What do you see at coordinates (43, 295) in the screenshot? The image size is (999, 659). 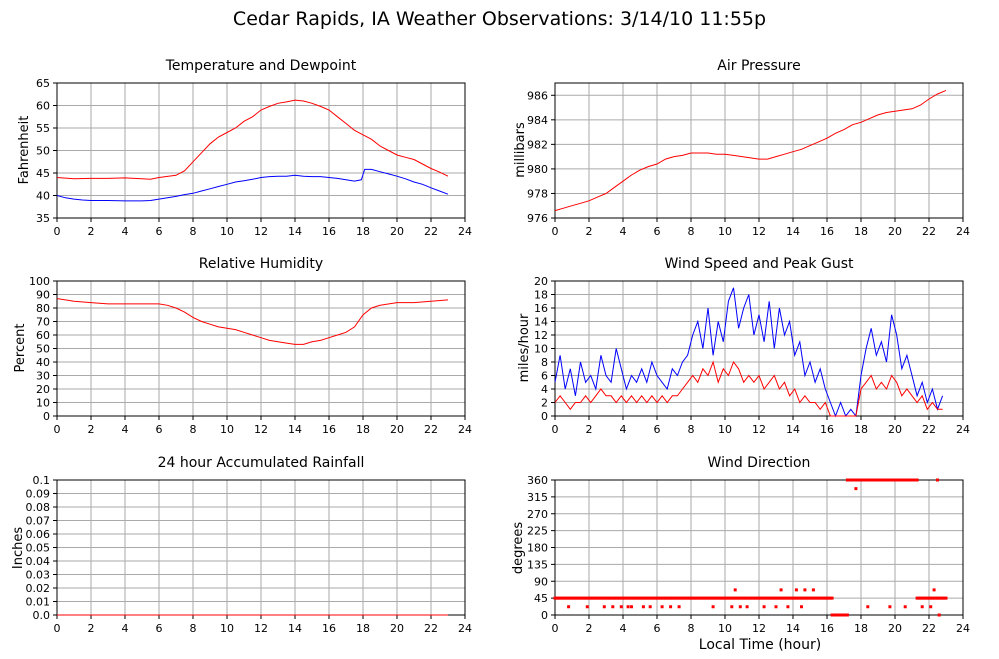 I see `rh-y-tick-label: 90` at bounding box center [43, 295].